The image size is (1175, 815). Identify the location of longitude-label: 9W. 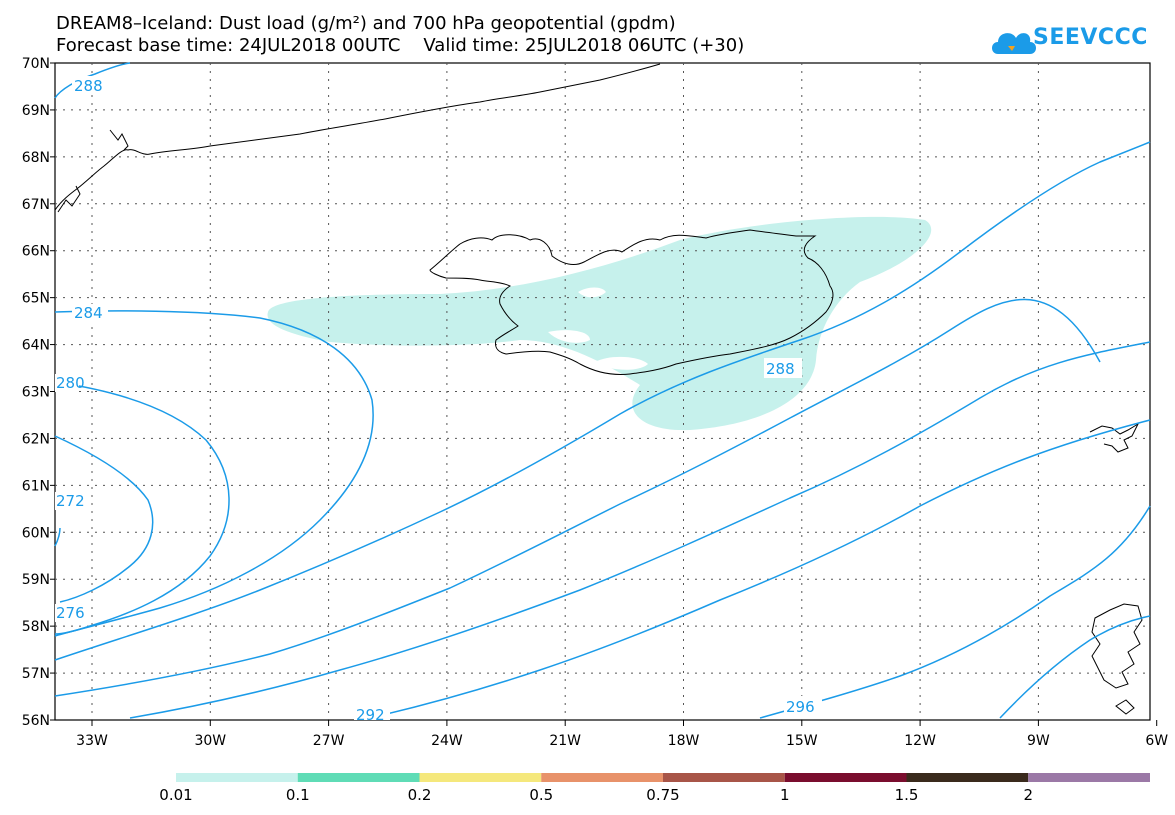
(1038, 741).